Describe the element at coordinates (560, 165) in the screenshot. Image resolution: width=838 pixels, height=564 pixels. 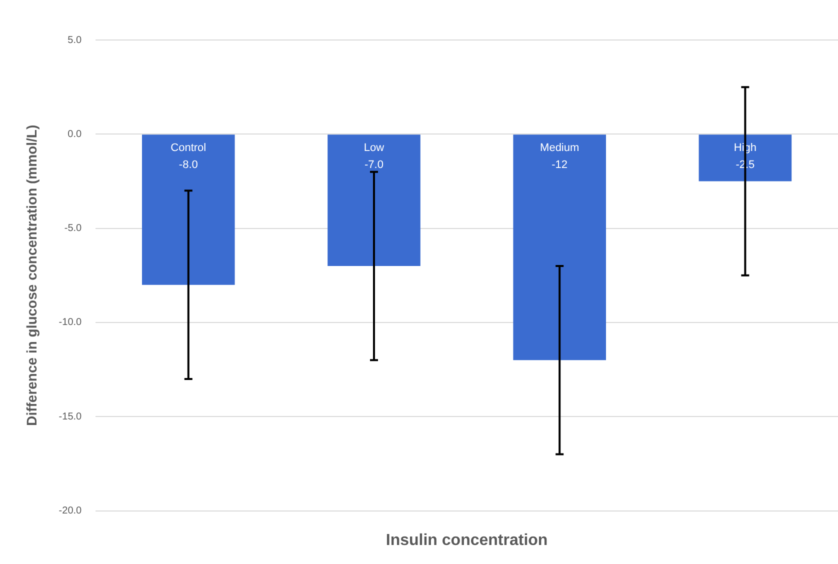
I see `data-label: -12` at that location.